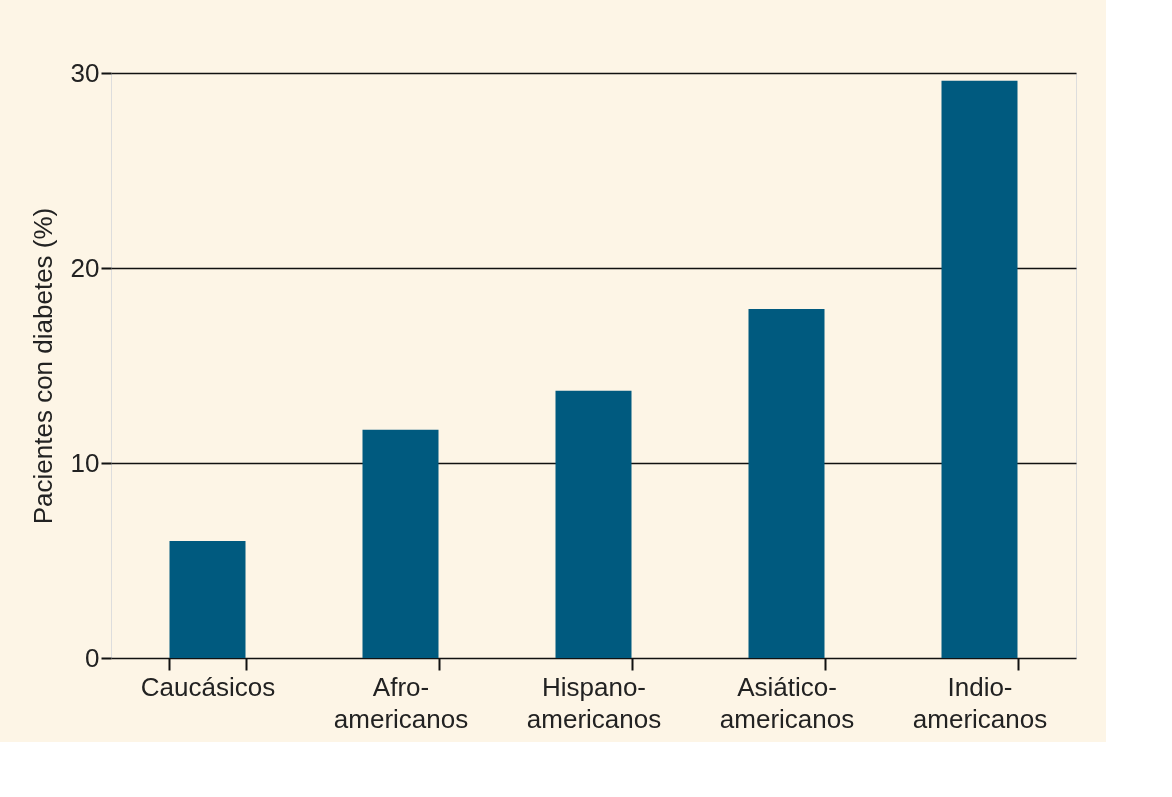  Describe the element at coordinates (401, 702) in the screenshot. I see `x-tick-label: Afro-americanos` at that location.